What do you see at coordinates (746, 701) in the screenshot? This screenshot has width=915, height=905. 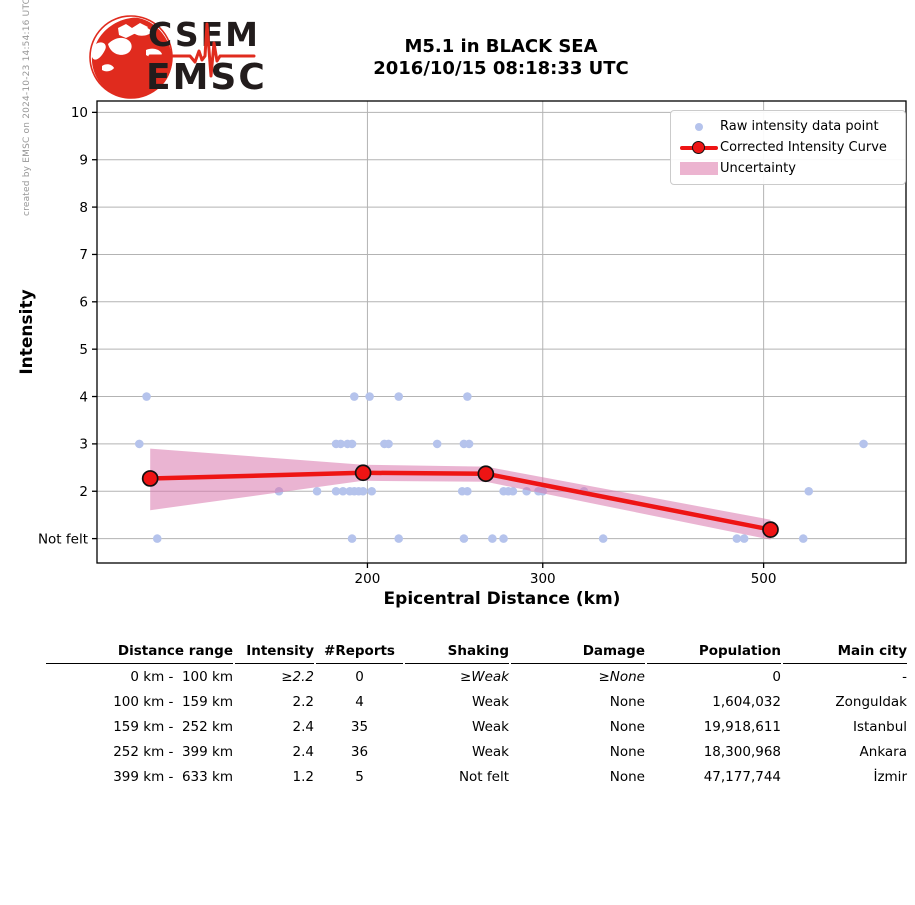 I see `cell-population: 1,604,032` at bounding box center [746, 701].